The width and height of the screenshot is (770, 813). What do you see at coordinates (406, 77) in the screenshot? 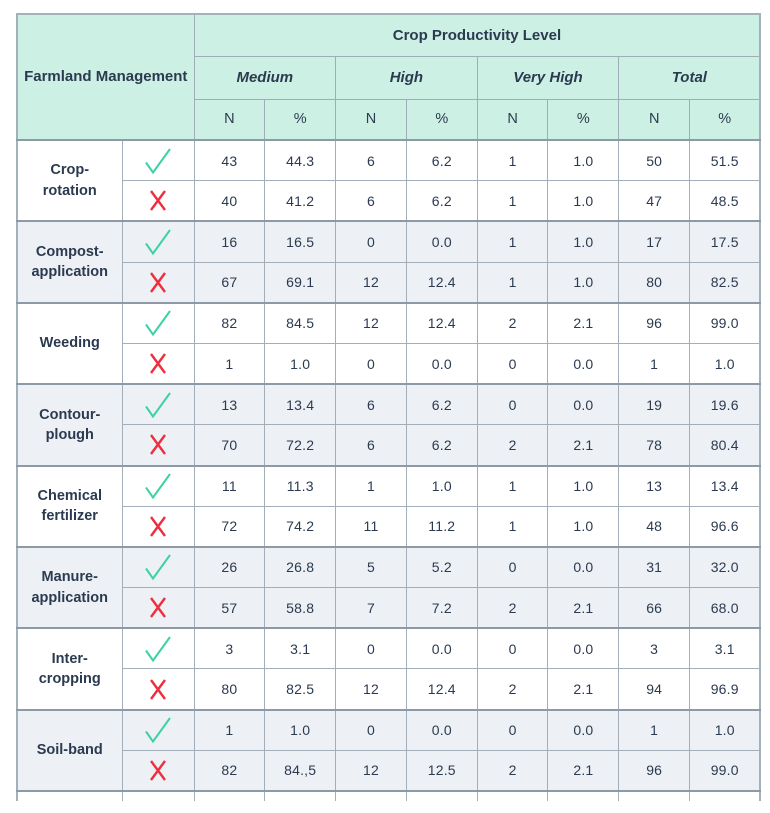
I see `column-group-high: High` at bounding box center [406, 77].